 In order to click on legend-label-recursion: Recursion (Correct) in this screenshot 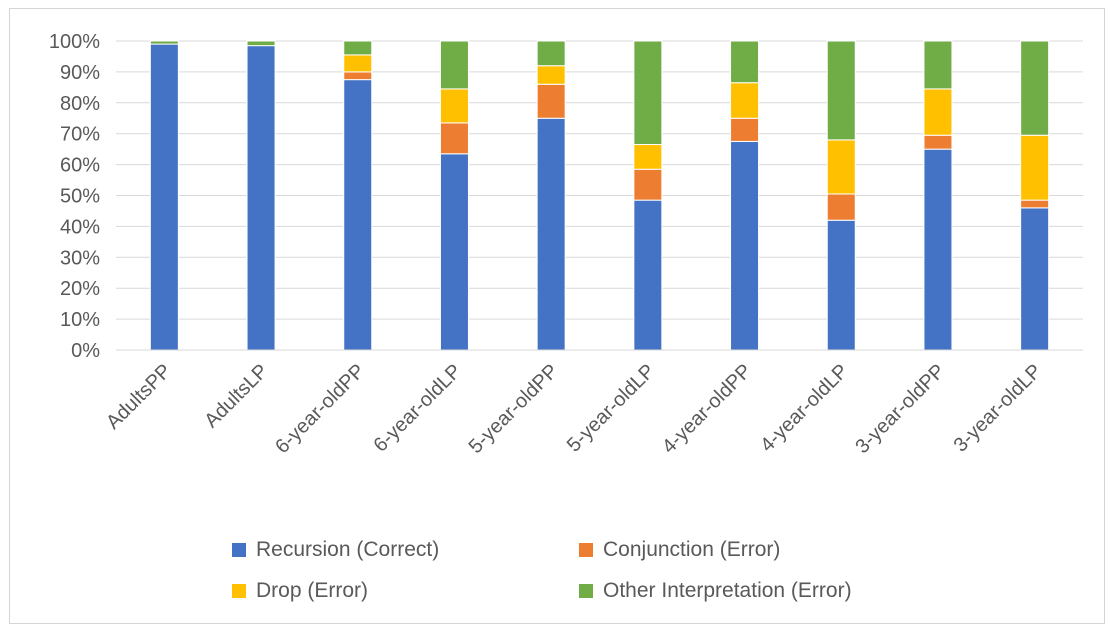, I will do `click(348, 549)`.